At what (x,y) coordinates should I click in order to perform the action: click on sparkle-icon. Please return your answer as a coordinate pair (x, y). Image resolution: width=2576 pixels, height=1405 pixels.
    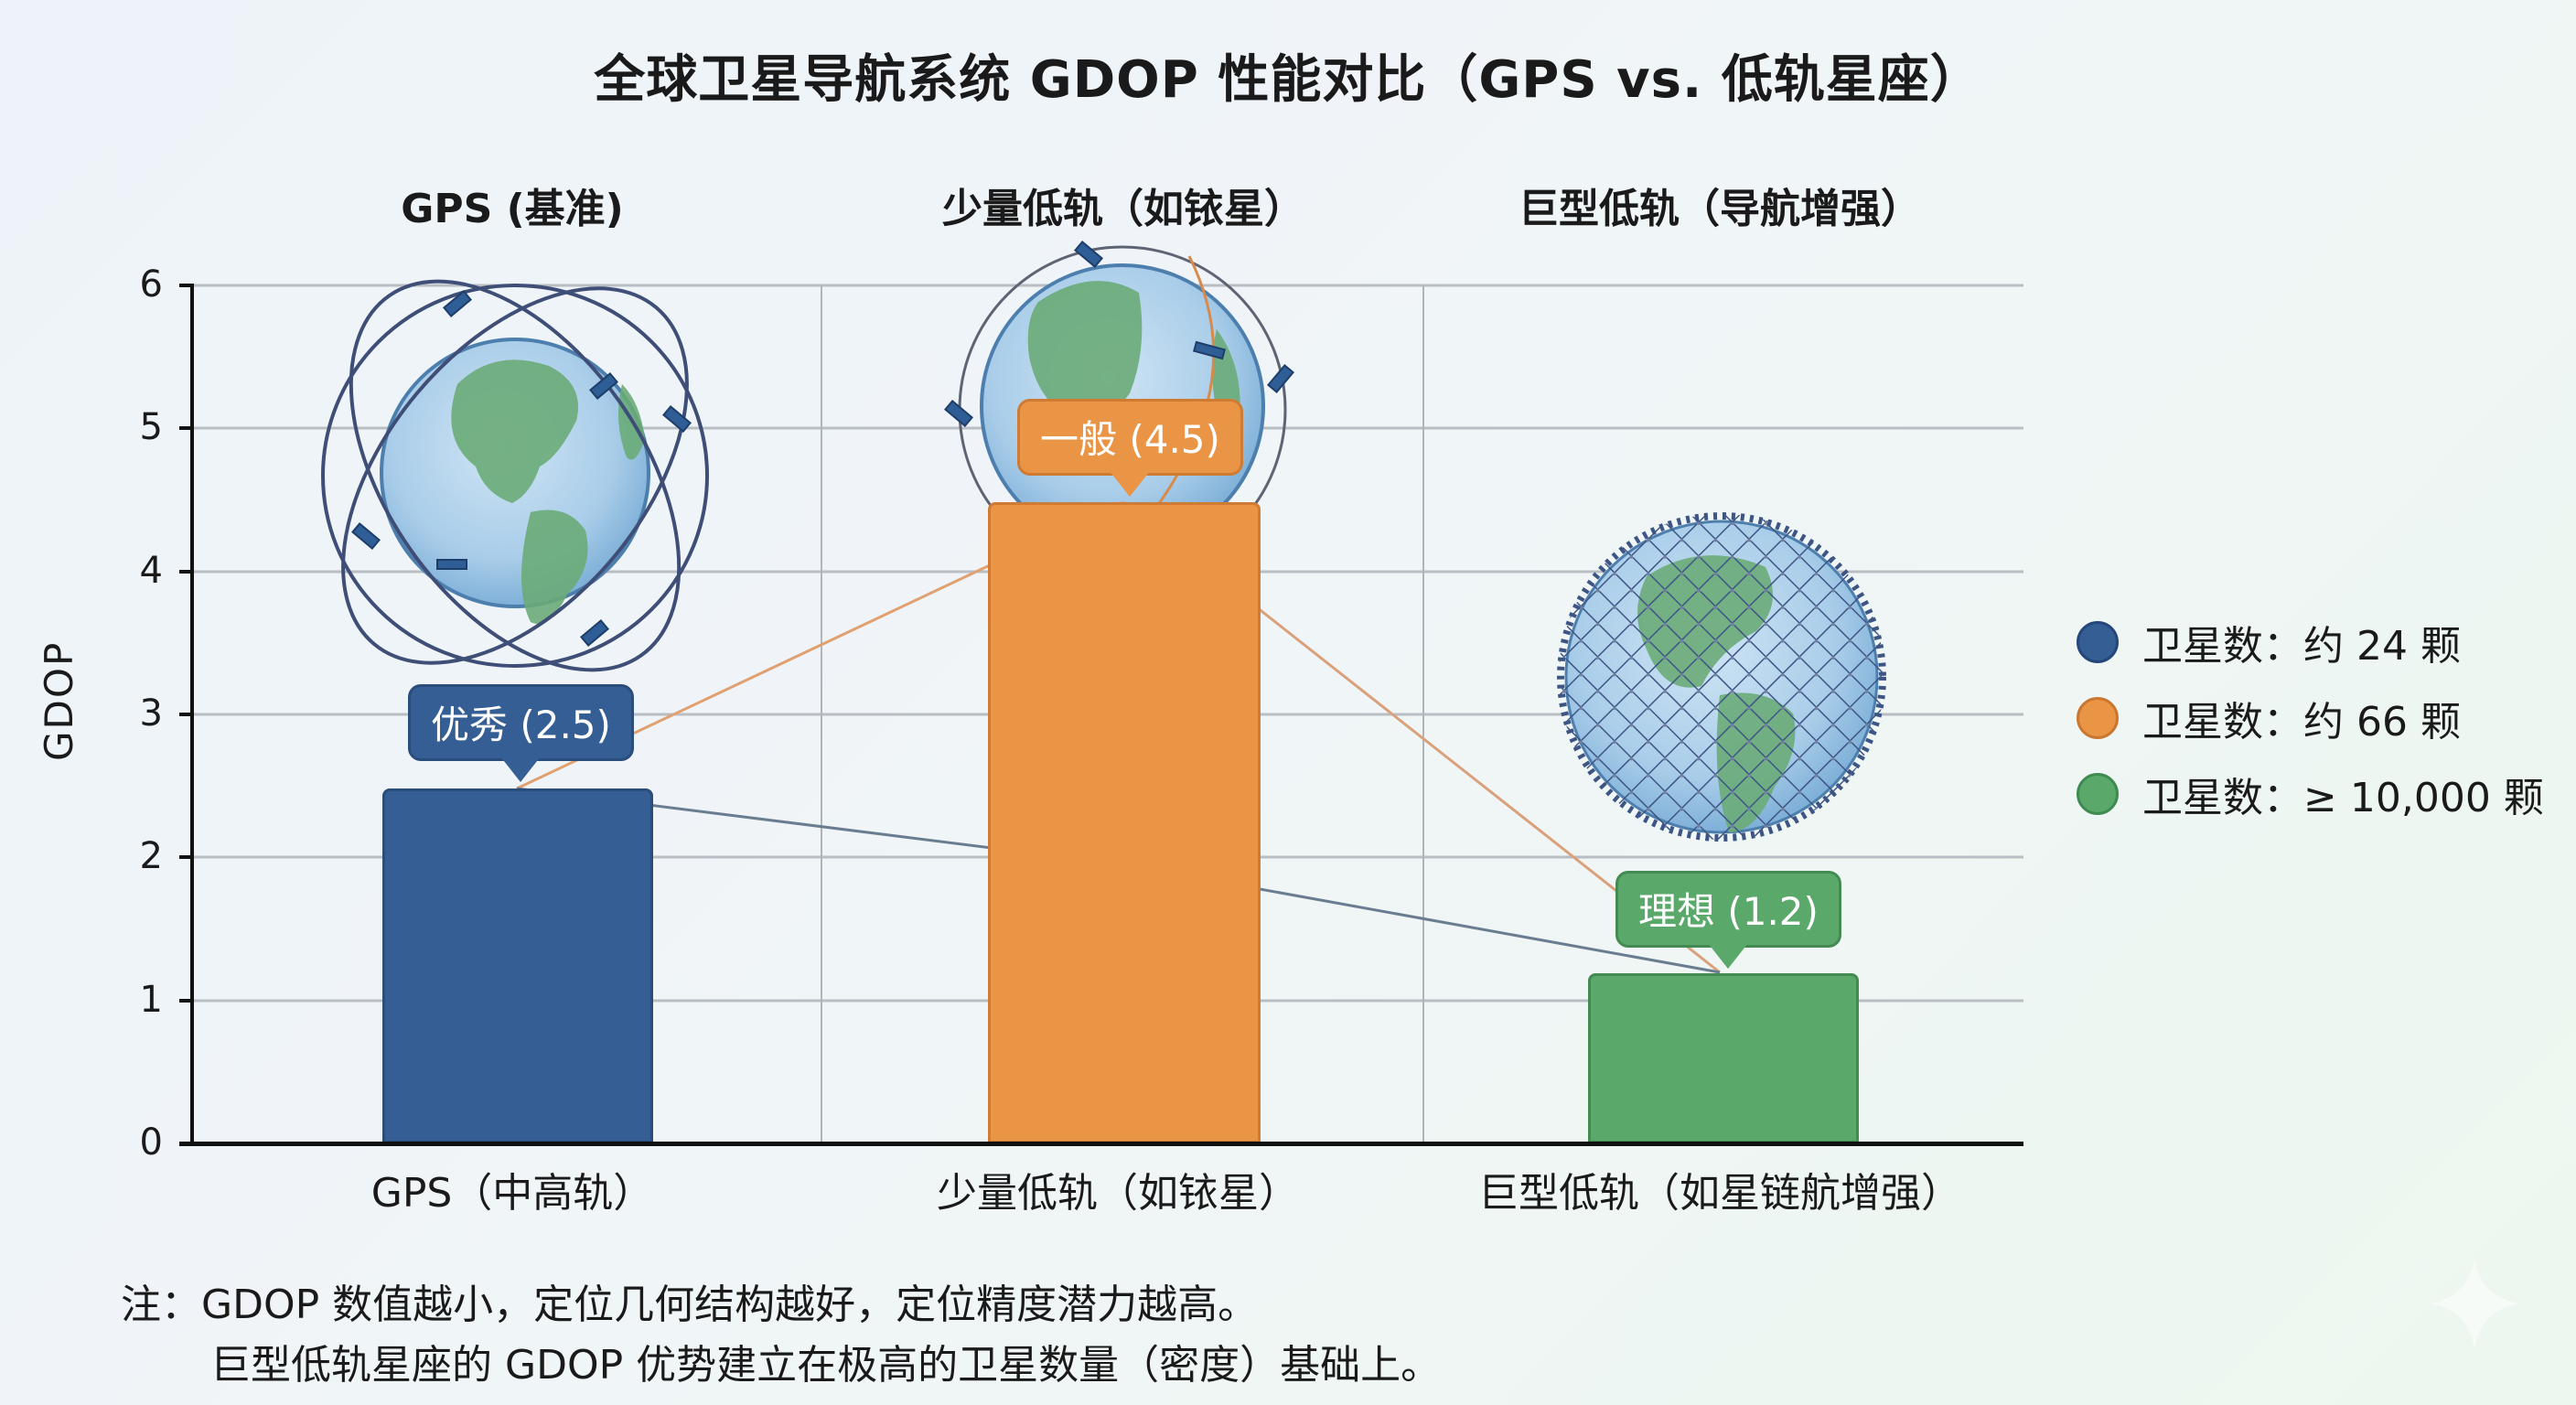
    Looking at the image, I should click on (2474, 1303).